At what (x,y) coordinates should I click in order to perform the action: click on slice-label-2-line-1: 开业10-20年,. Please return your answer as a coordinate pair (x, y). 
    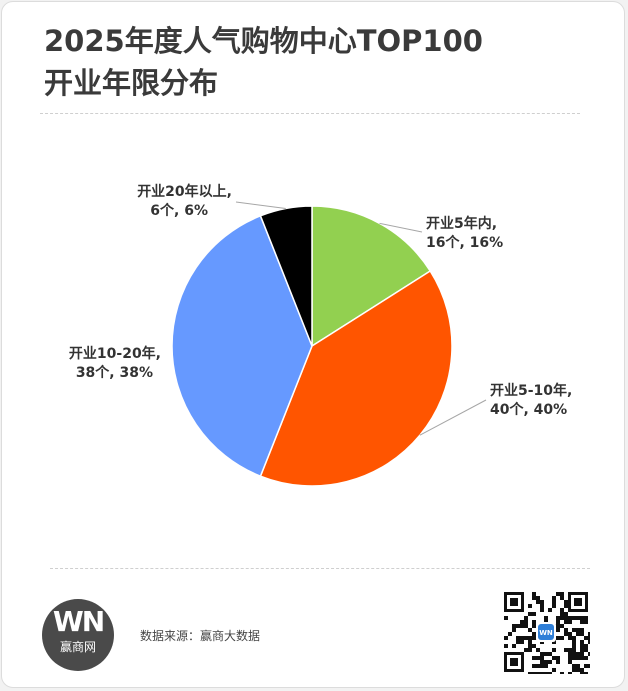
    Looking at the image, I should click on (115, 353).